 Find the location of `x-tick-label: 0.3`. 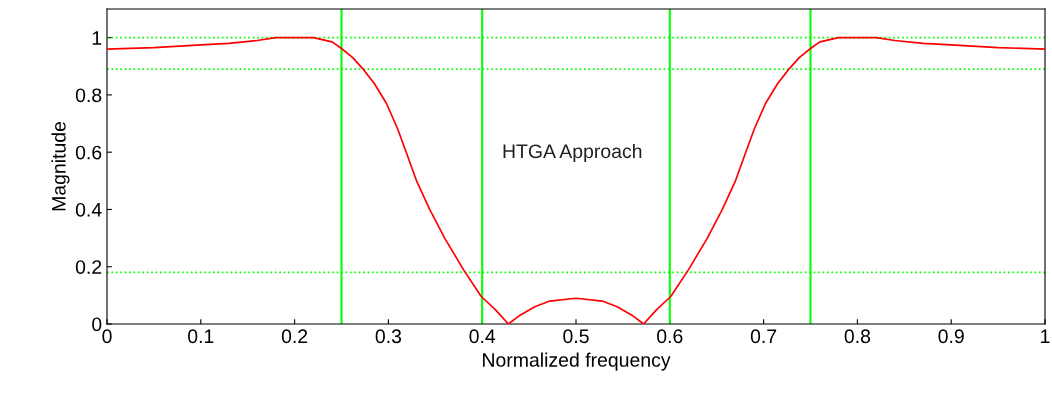

x-tick-label: 0.3 is located at coordinates (388, 336).